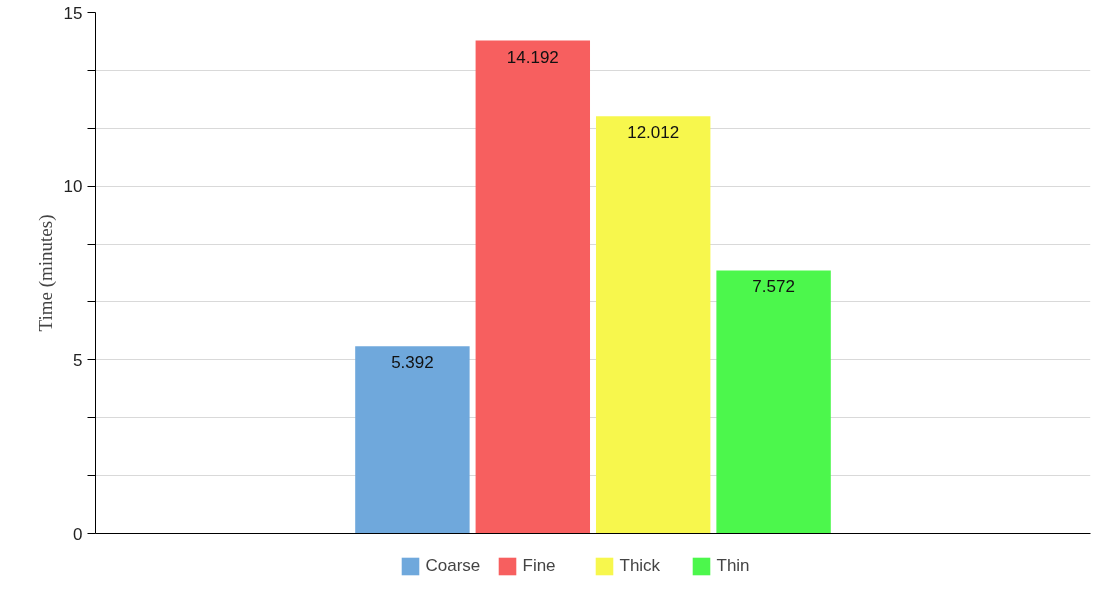  What do you see at coordinates (78, 534) in the screenshot?
I see `y-tick-label: 0` at bounding box center [78, 534].